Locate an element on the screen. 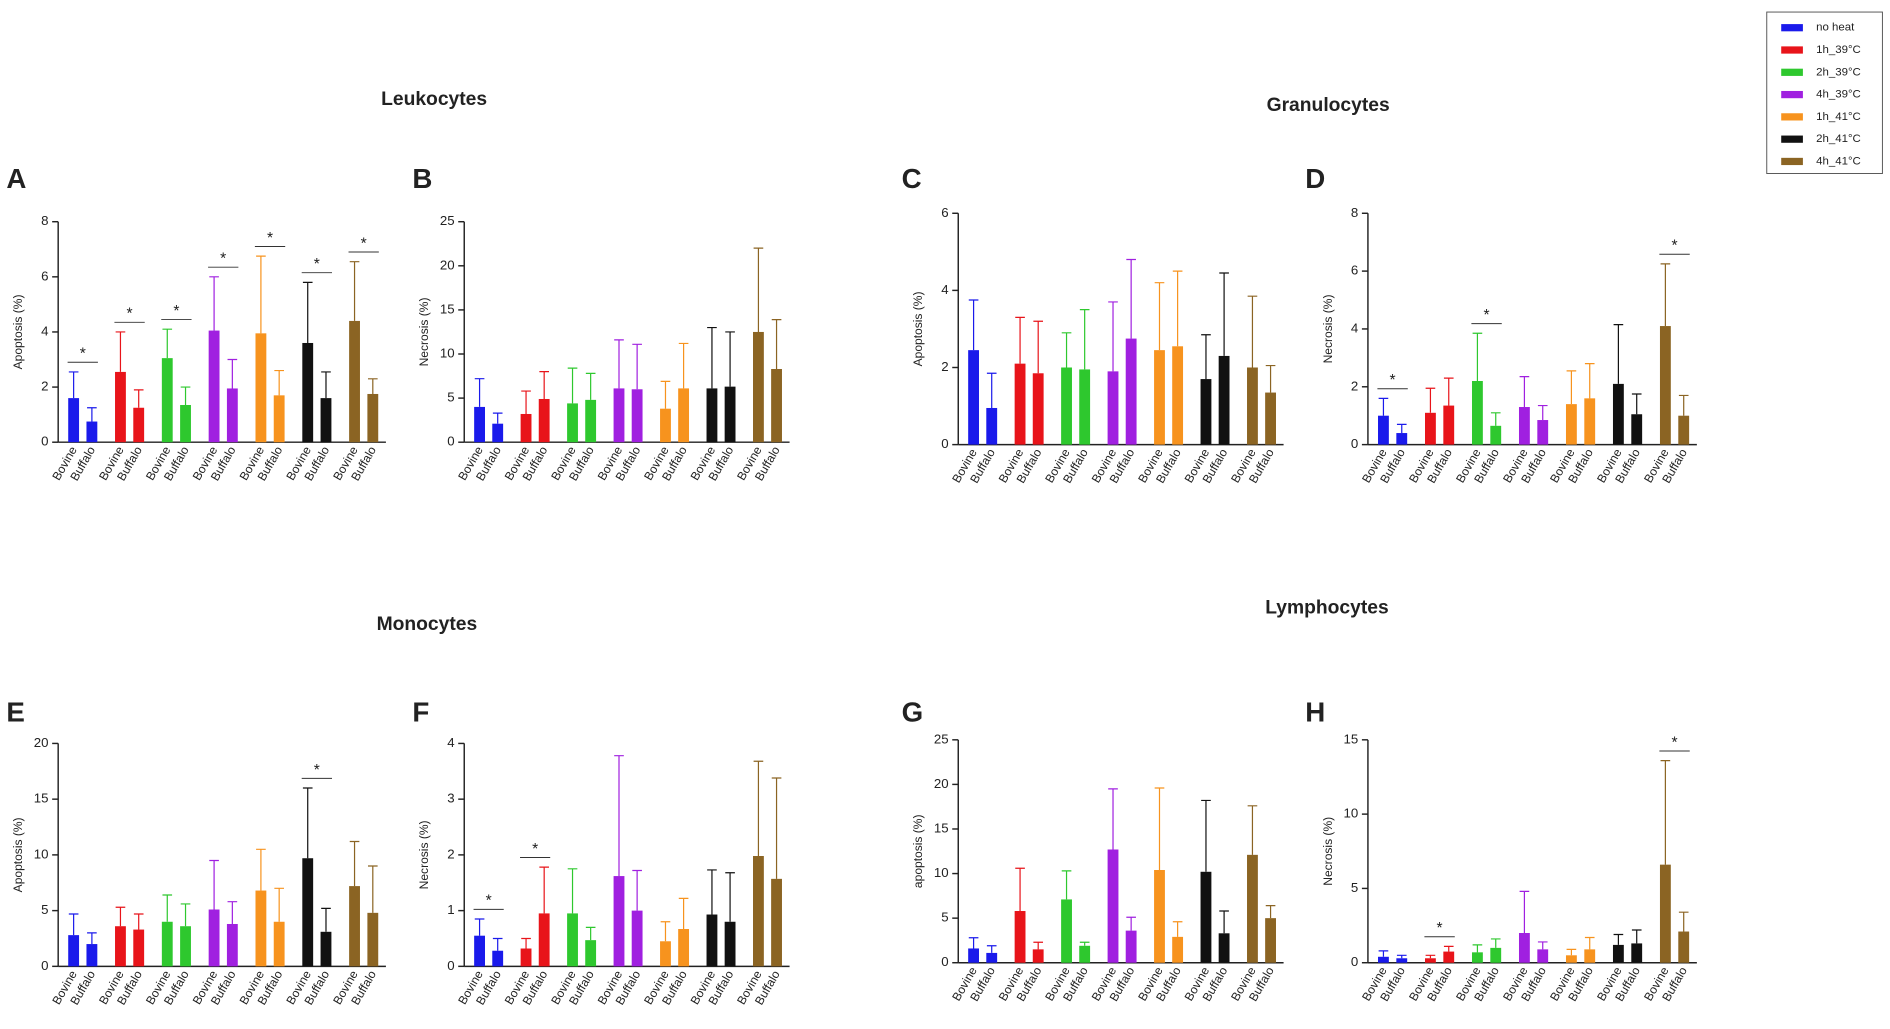  y-axis-label: apoptosis (%) is located at coordinates (918, 851).